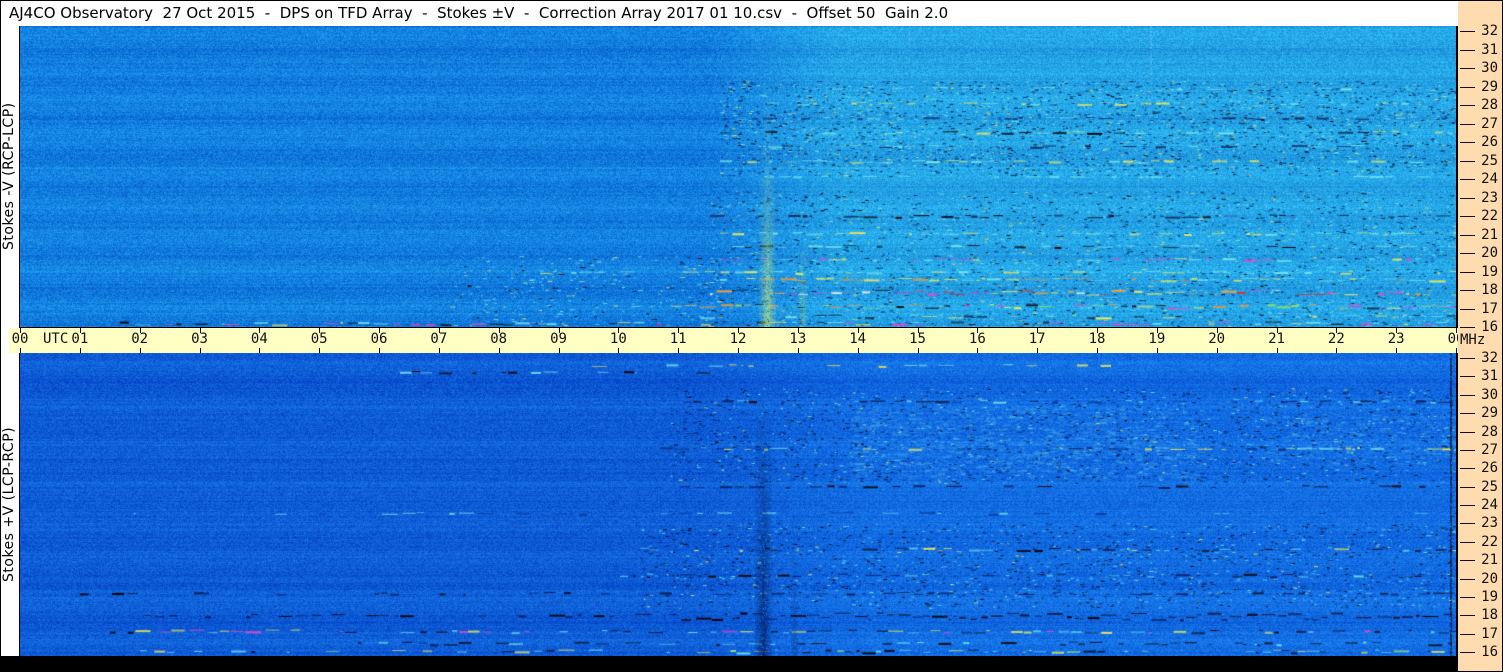 This screenshot has width=1503, height=672. I want to click on frequency-tick-label: 25, so click(1489, 160).